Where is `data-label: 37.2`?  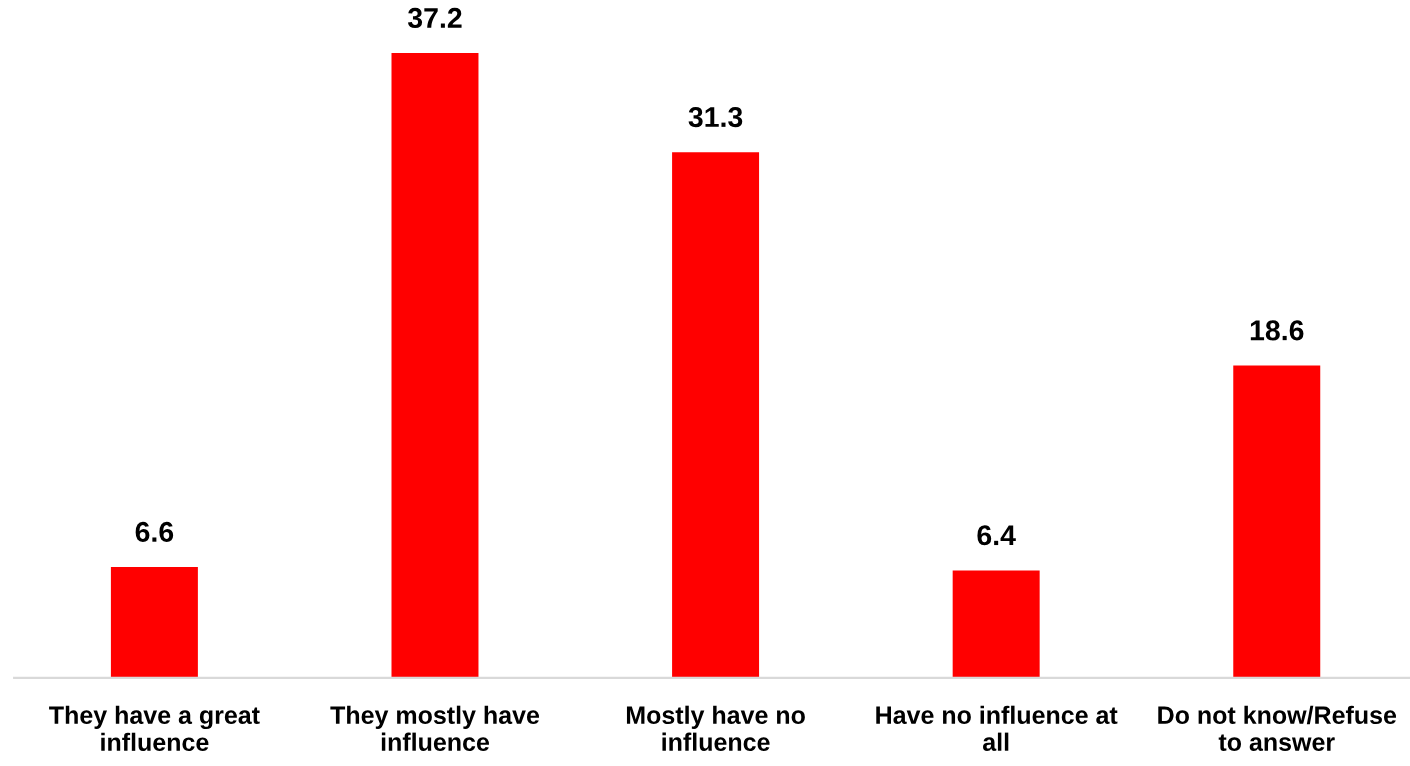
data-label: 37.2 is located at coordinates (434, 18).